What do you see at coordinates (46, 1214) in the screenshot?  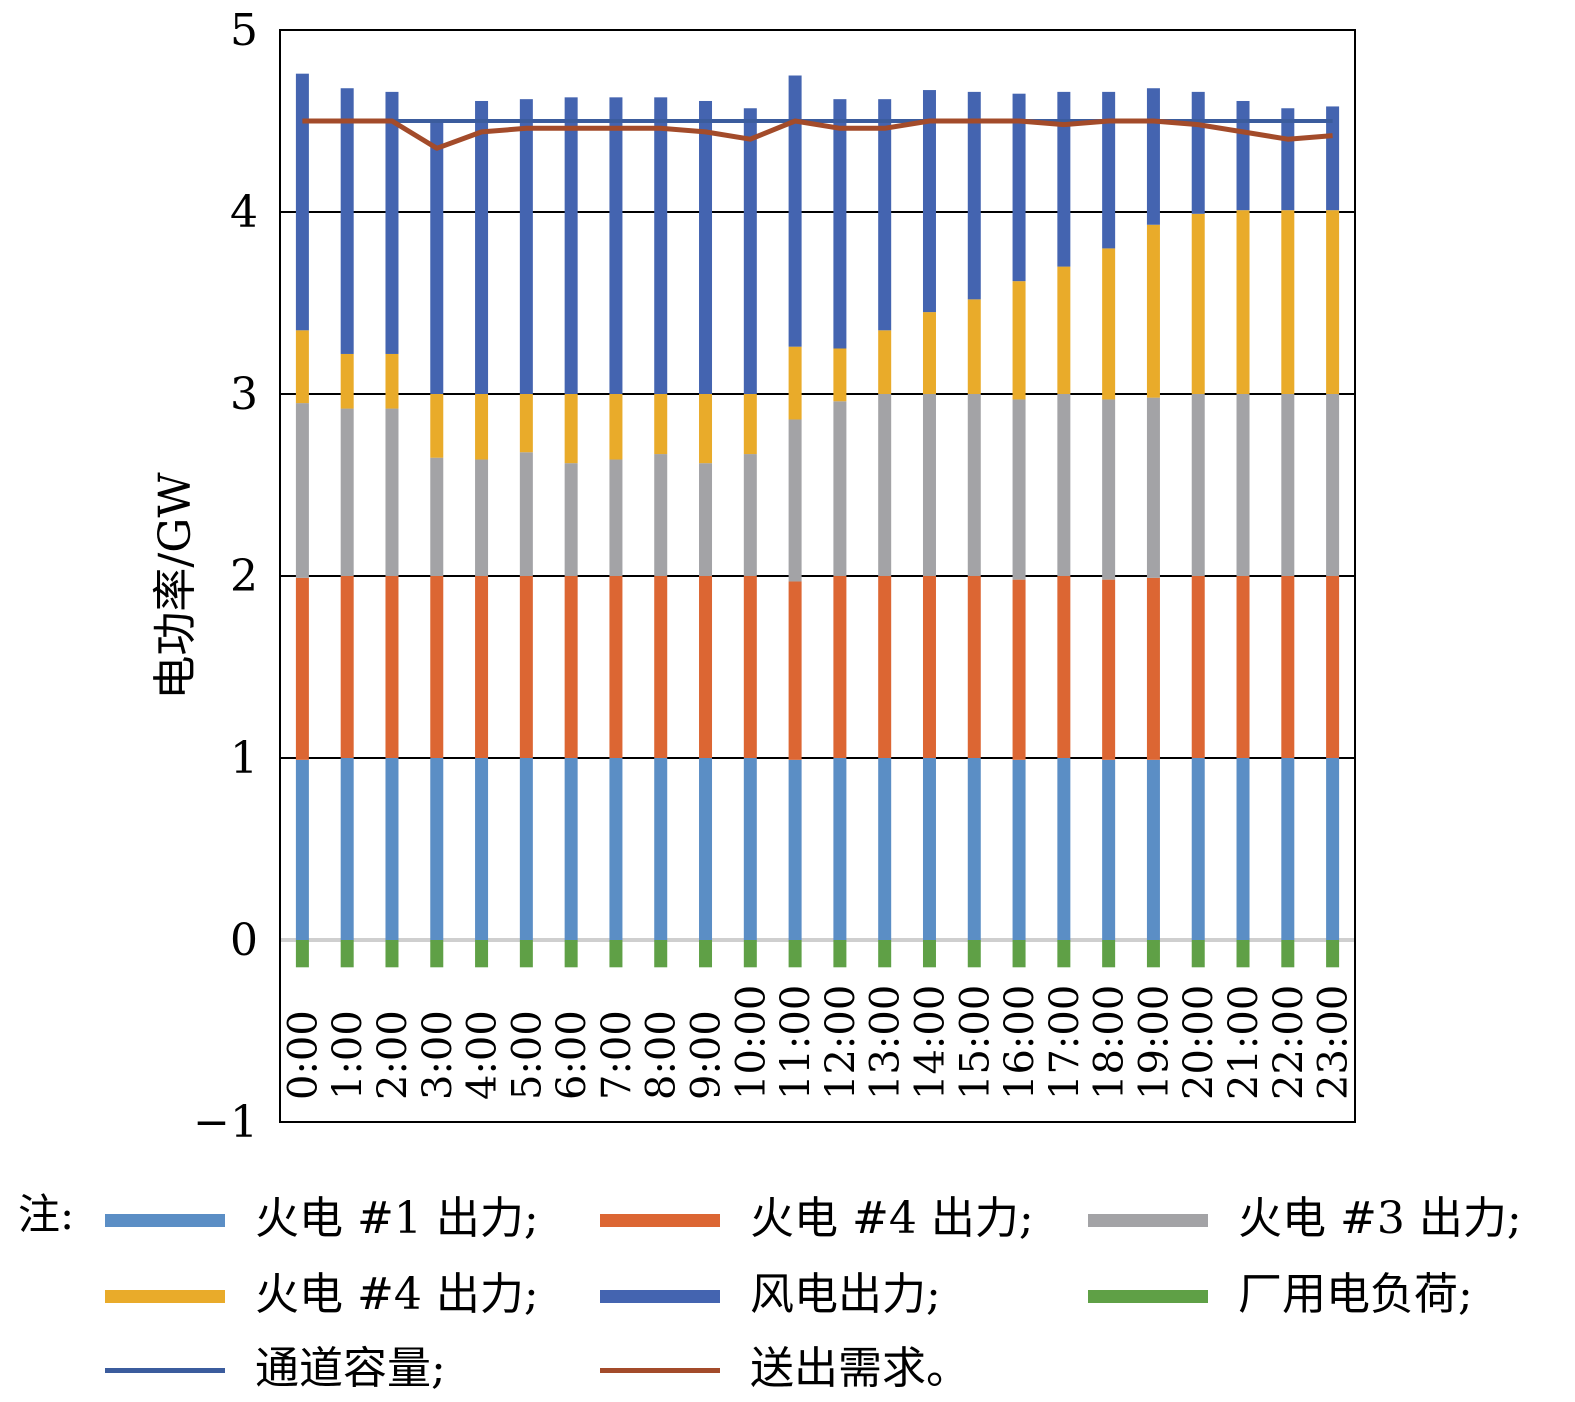 I see `legend-note-label: 注:` at bounding box center [46, 1214].